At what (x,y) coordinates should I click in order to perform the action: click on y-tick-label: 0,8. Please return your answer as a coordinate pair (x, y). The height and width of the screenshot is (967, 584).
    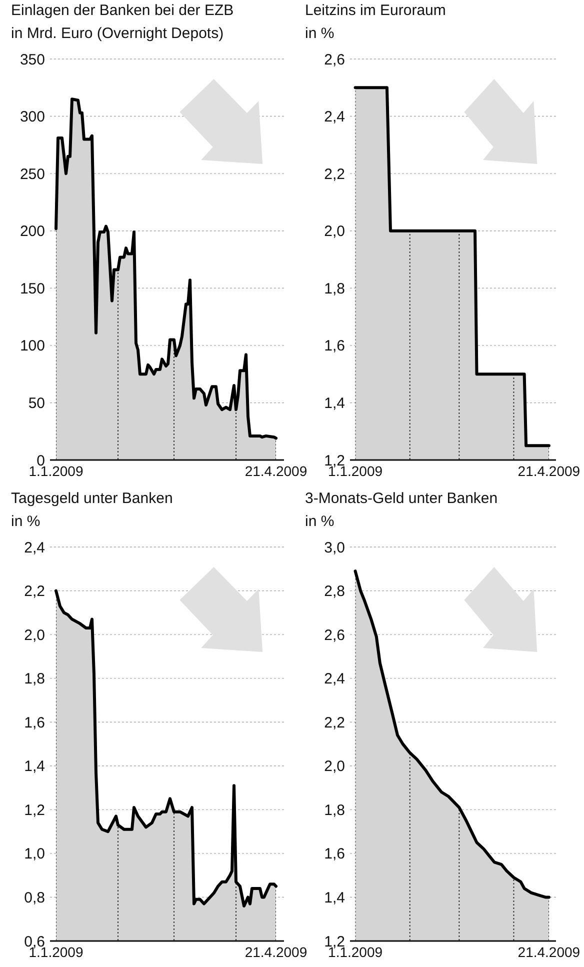
    Looking at the image, I should click on (34, 897).